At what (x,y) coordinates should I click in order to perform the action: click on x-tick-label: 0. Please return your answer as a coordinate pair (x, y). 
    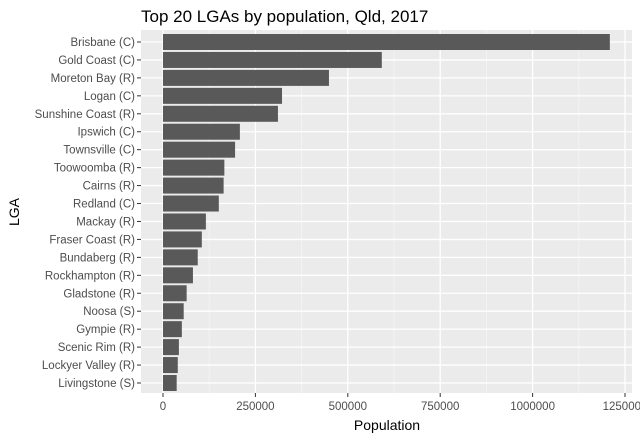
    Looking at the image, I should click on (163, 407).